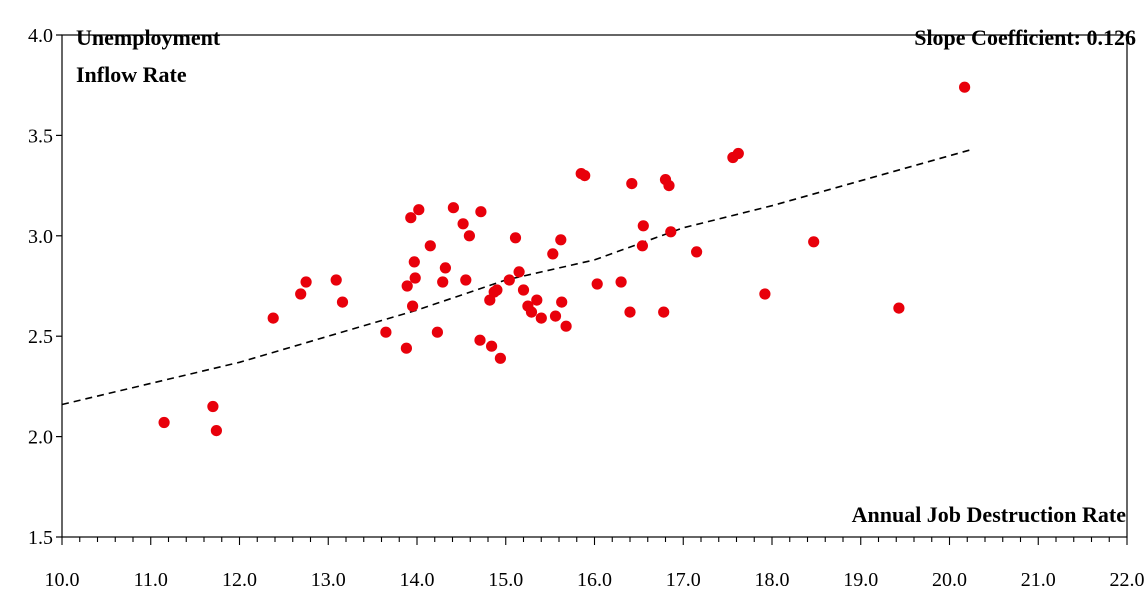 Image resolution: width=1146 pixels, height=592 pixels. What do you see at coordinates (989, 514) in the screenshot?
I see `x-axis-title: Annual Job Destruction Rate` at bounding box center [989, 514].